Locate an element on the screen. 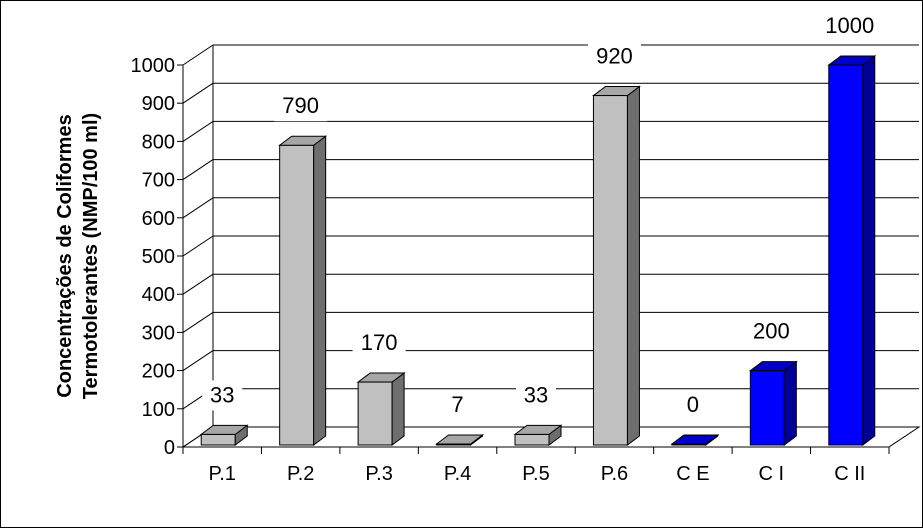 This screenshot has width=923, height=532. y-tick-label: 800 is located at coordinates (158, 142).